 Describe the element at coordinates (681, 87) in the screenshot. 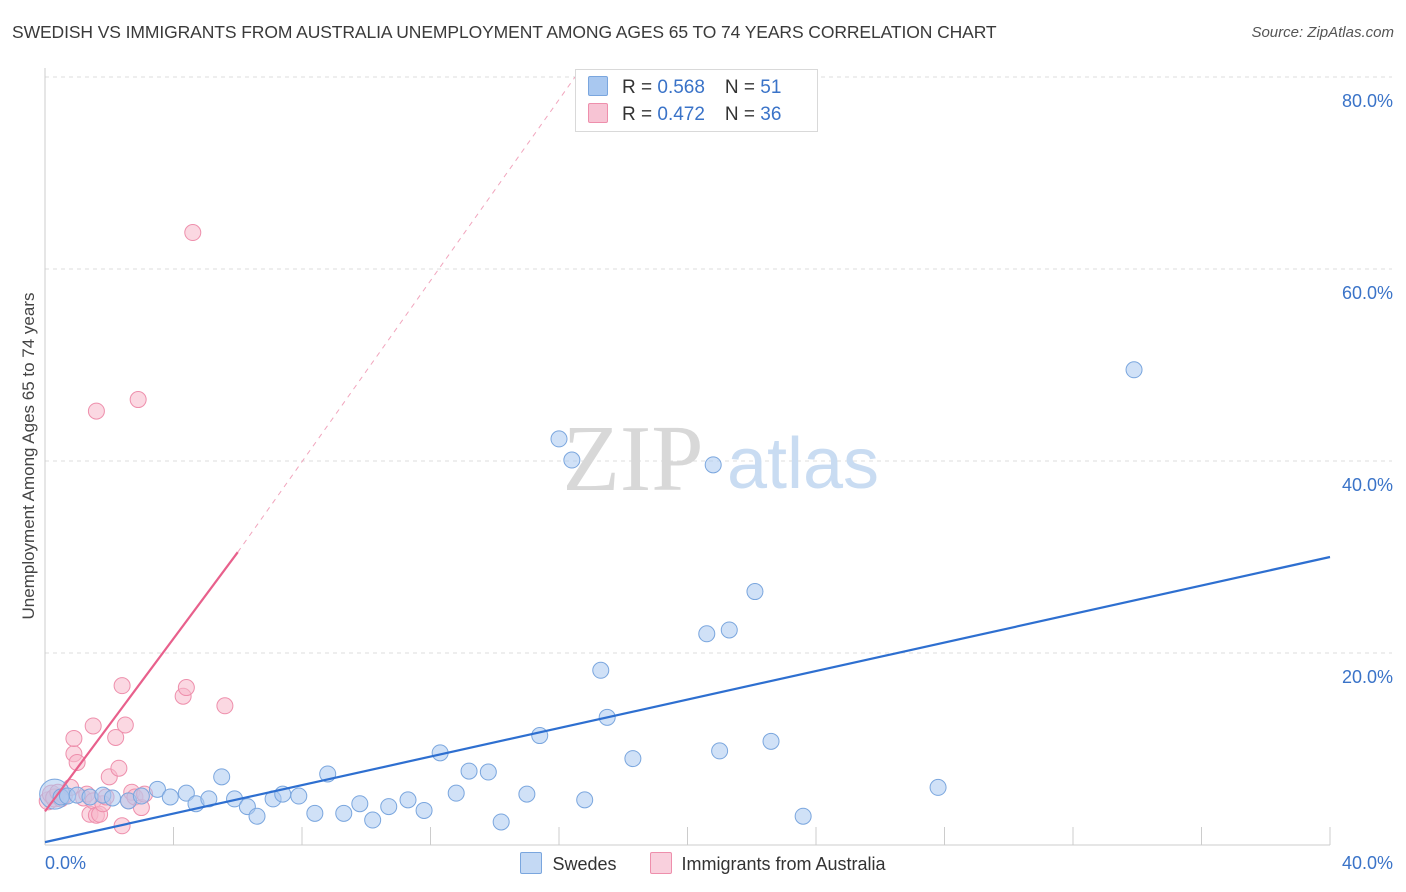

I see `legend-r-swedes: 0.568` at that location.